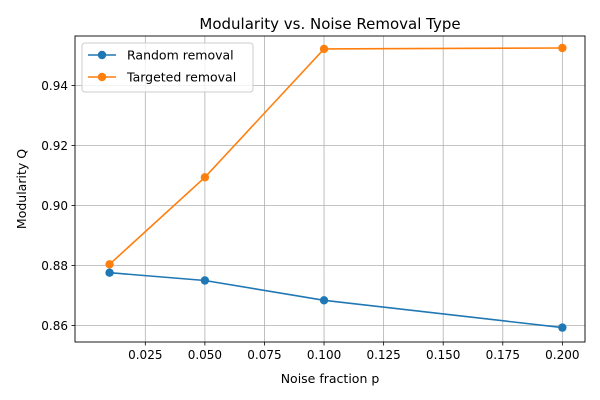 This screenshot has height=400, width=600. I want to click on chart-title: Modularity vs. Noise Removal Type, so click(329, 24).